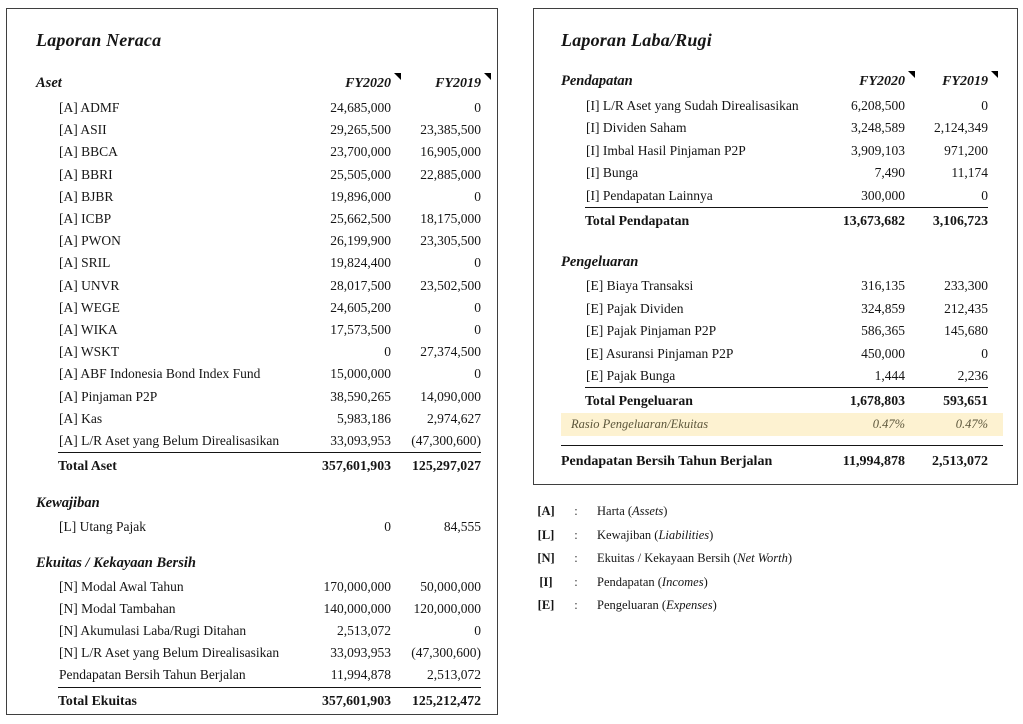 This screenshot has width=1023, height=724. I want to click on row-fy2020-value: 3,909,103, so click(878, 150).